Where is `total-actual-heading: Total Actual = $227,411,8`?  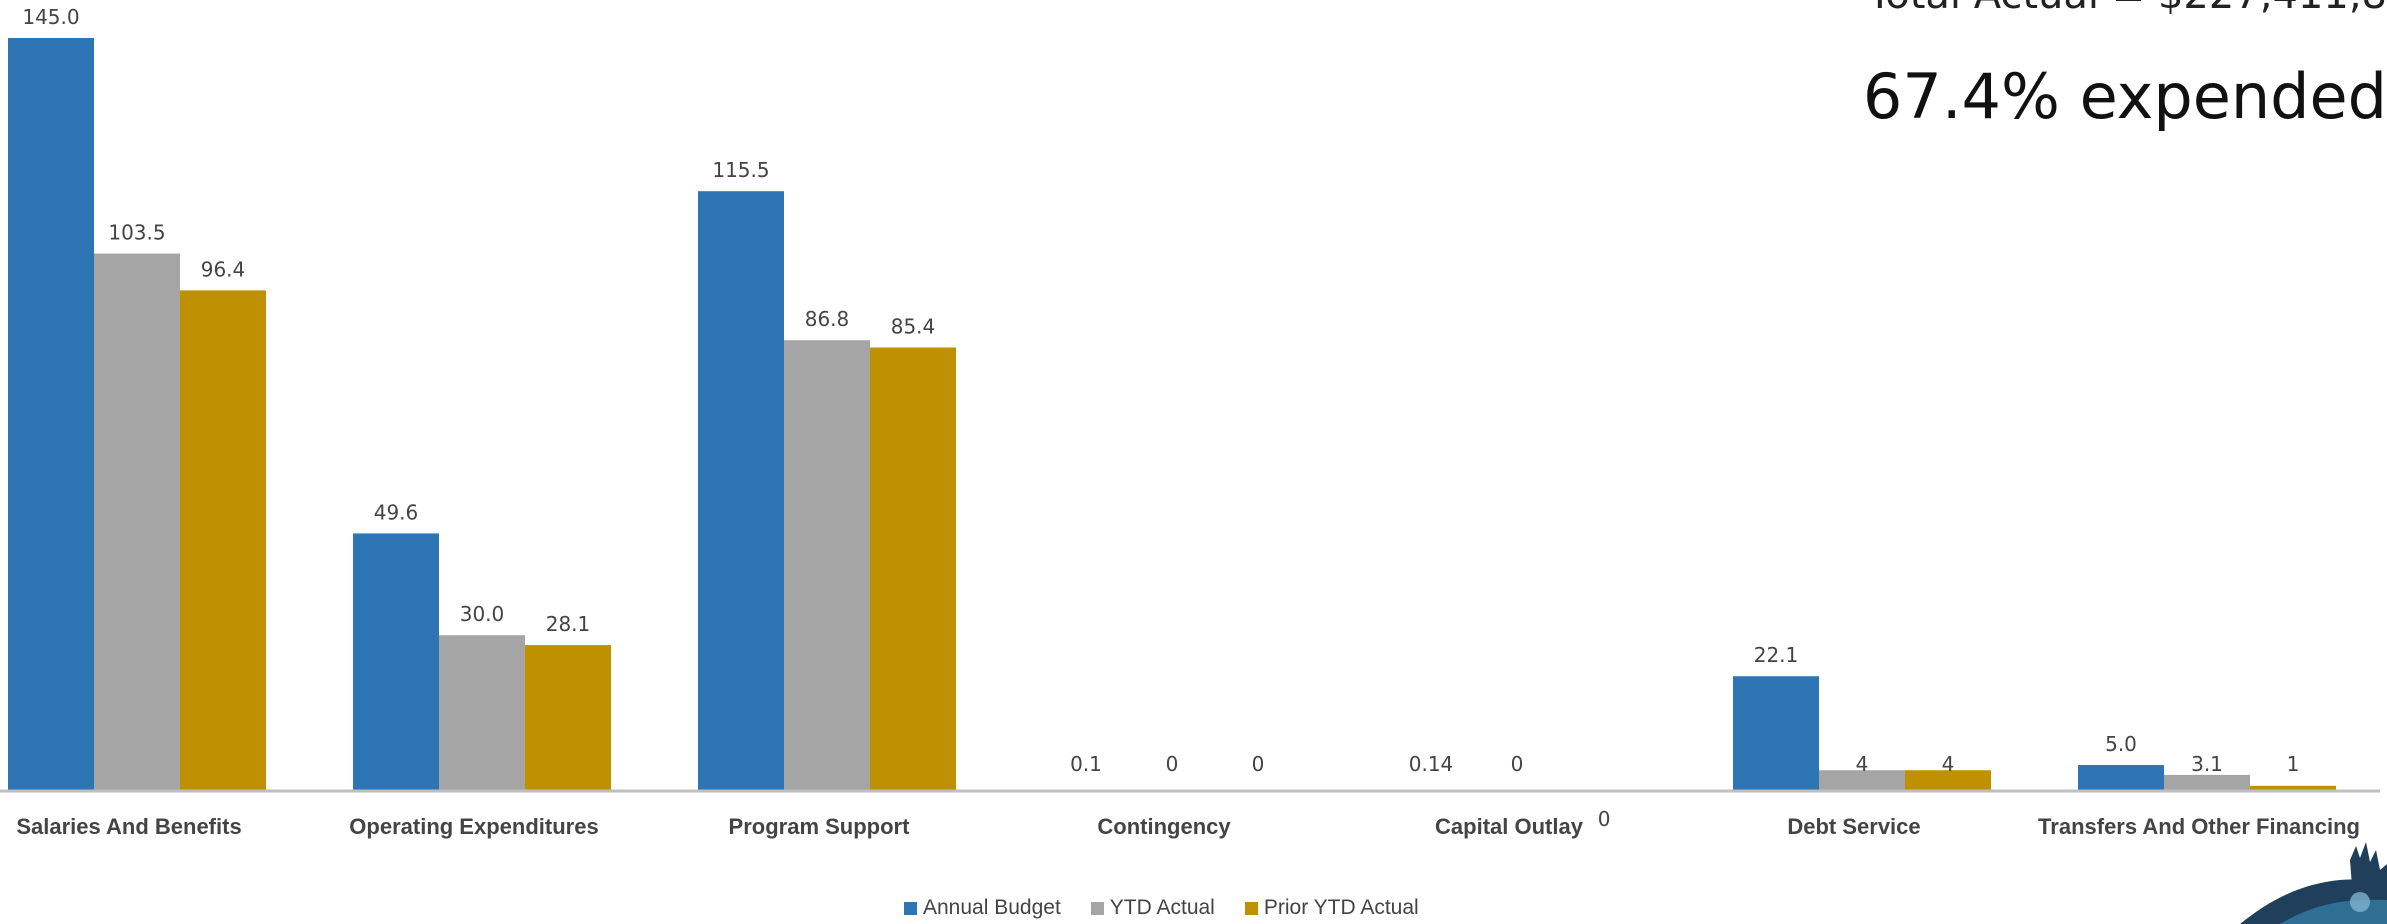 total-actual-heading: Total Actual = $227,411,8 is located at coordinates (2127, 9).